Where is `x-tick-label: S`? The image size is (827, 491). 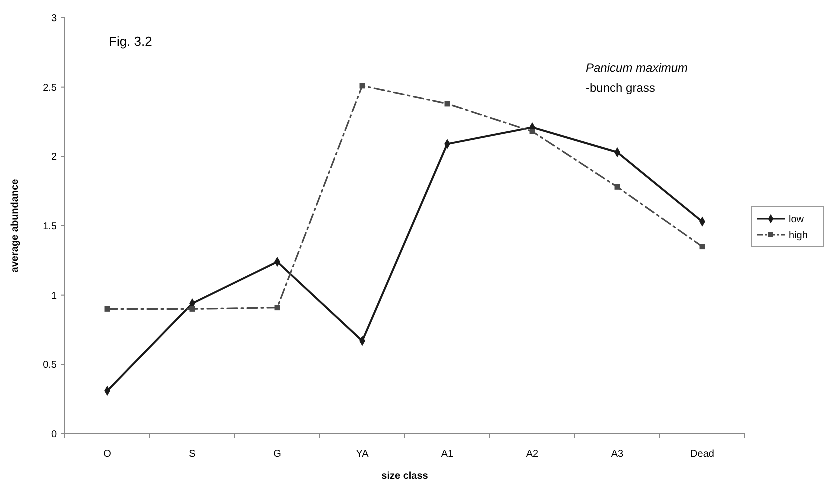 x-tick-label: S is located at coordinates (192, 454).